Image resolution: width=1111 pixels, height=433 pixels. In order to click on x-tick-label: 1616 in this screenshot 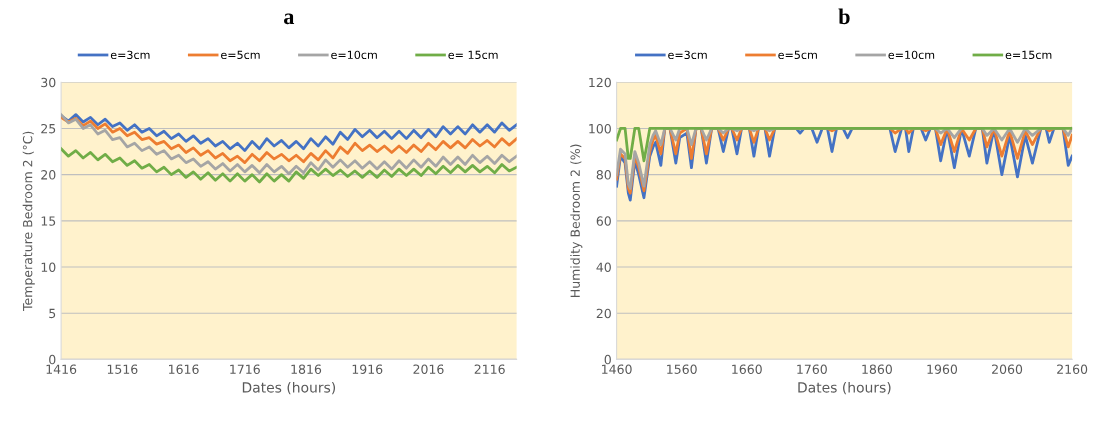, I will do `click(184, 369)`.